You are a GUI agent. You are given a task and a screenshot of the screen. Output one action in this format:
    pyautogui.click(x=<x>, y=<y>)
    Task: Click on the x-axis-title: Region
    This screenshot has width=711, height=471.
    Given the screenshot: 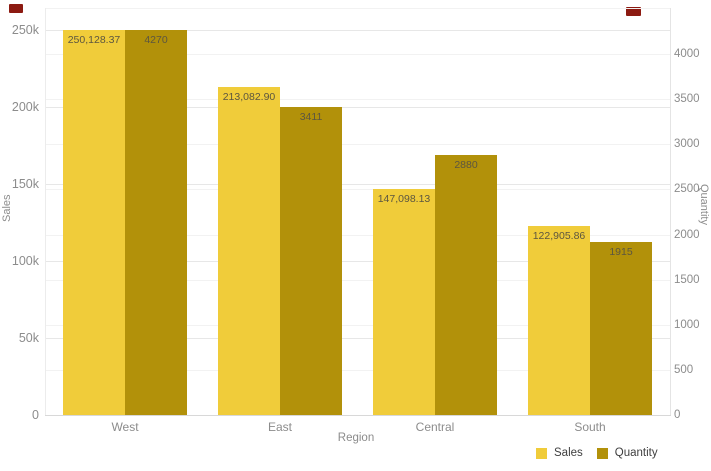 What is the action you would take?
    pyautogui.click(x=356, y=438)
    